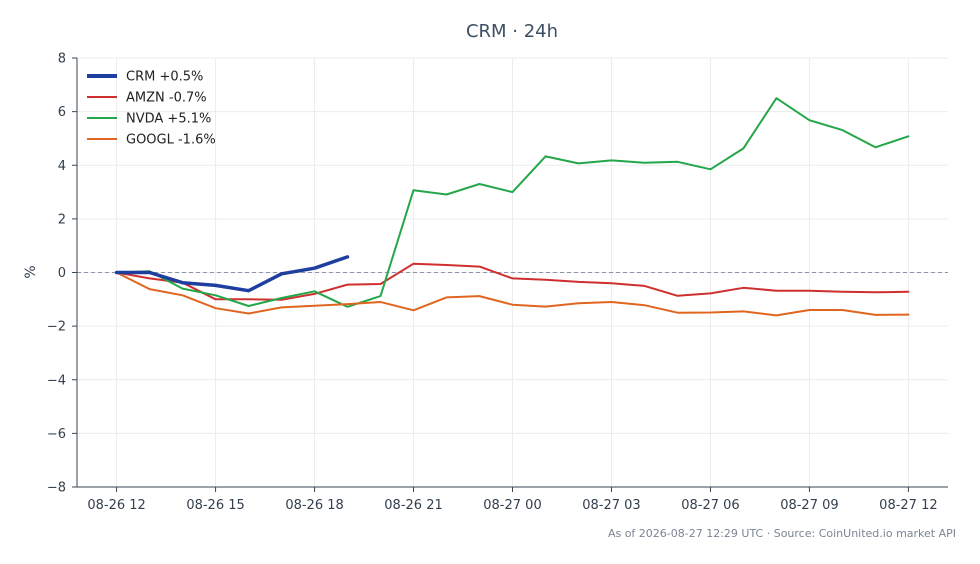 The width and height of the screenshot is (980, 564). Describe the element at coordinates (611, 505) in the screenshot. I see `x-tick-label: 08-27 03` at that location.